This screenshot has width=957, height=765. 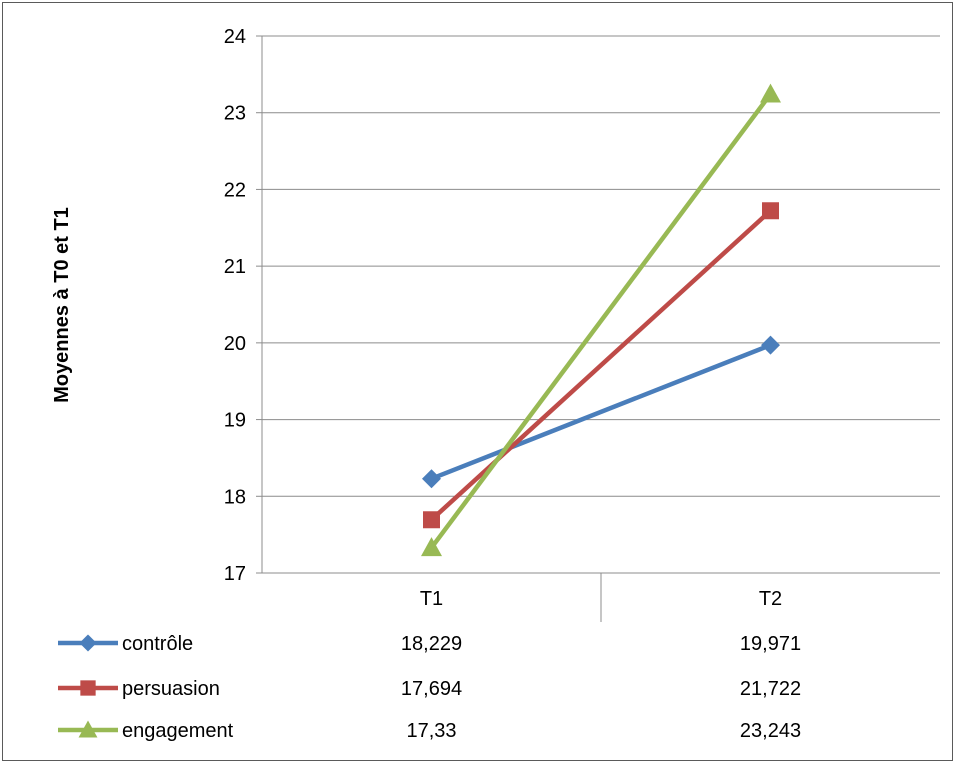 I want to click on table-cell-value: 17,694, so click(x=431, y=689).